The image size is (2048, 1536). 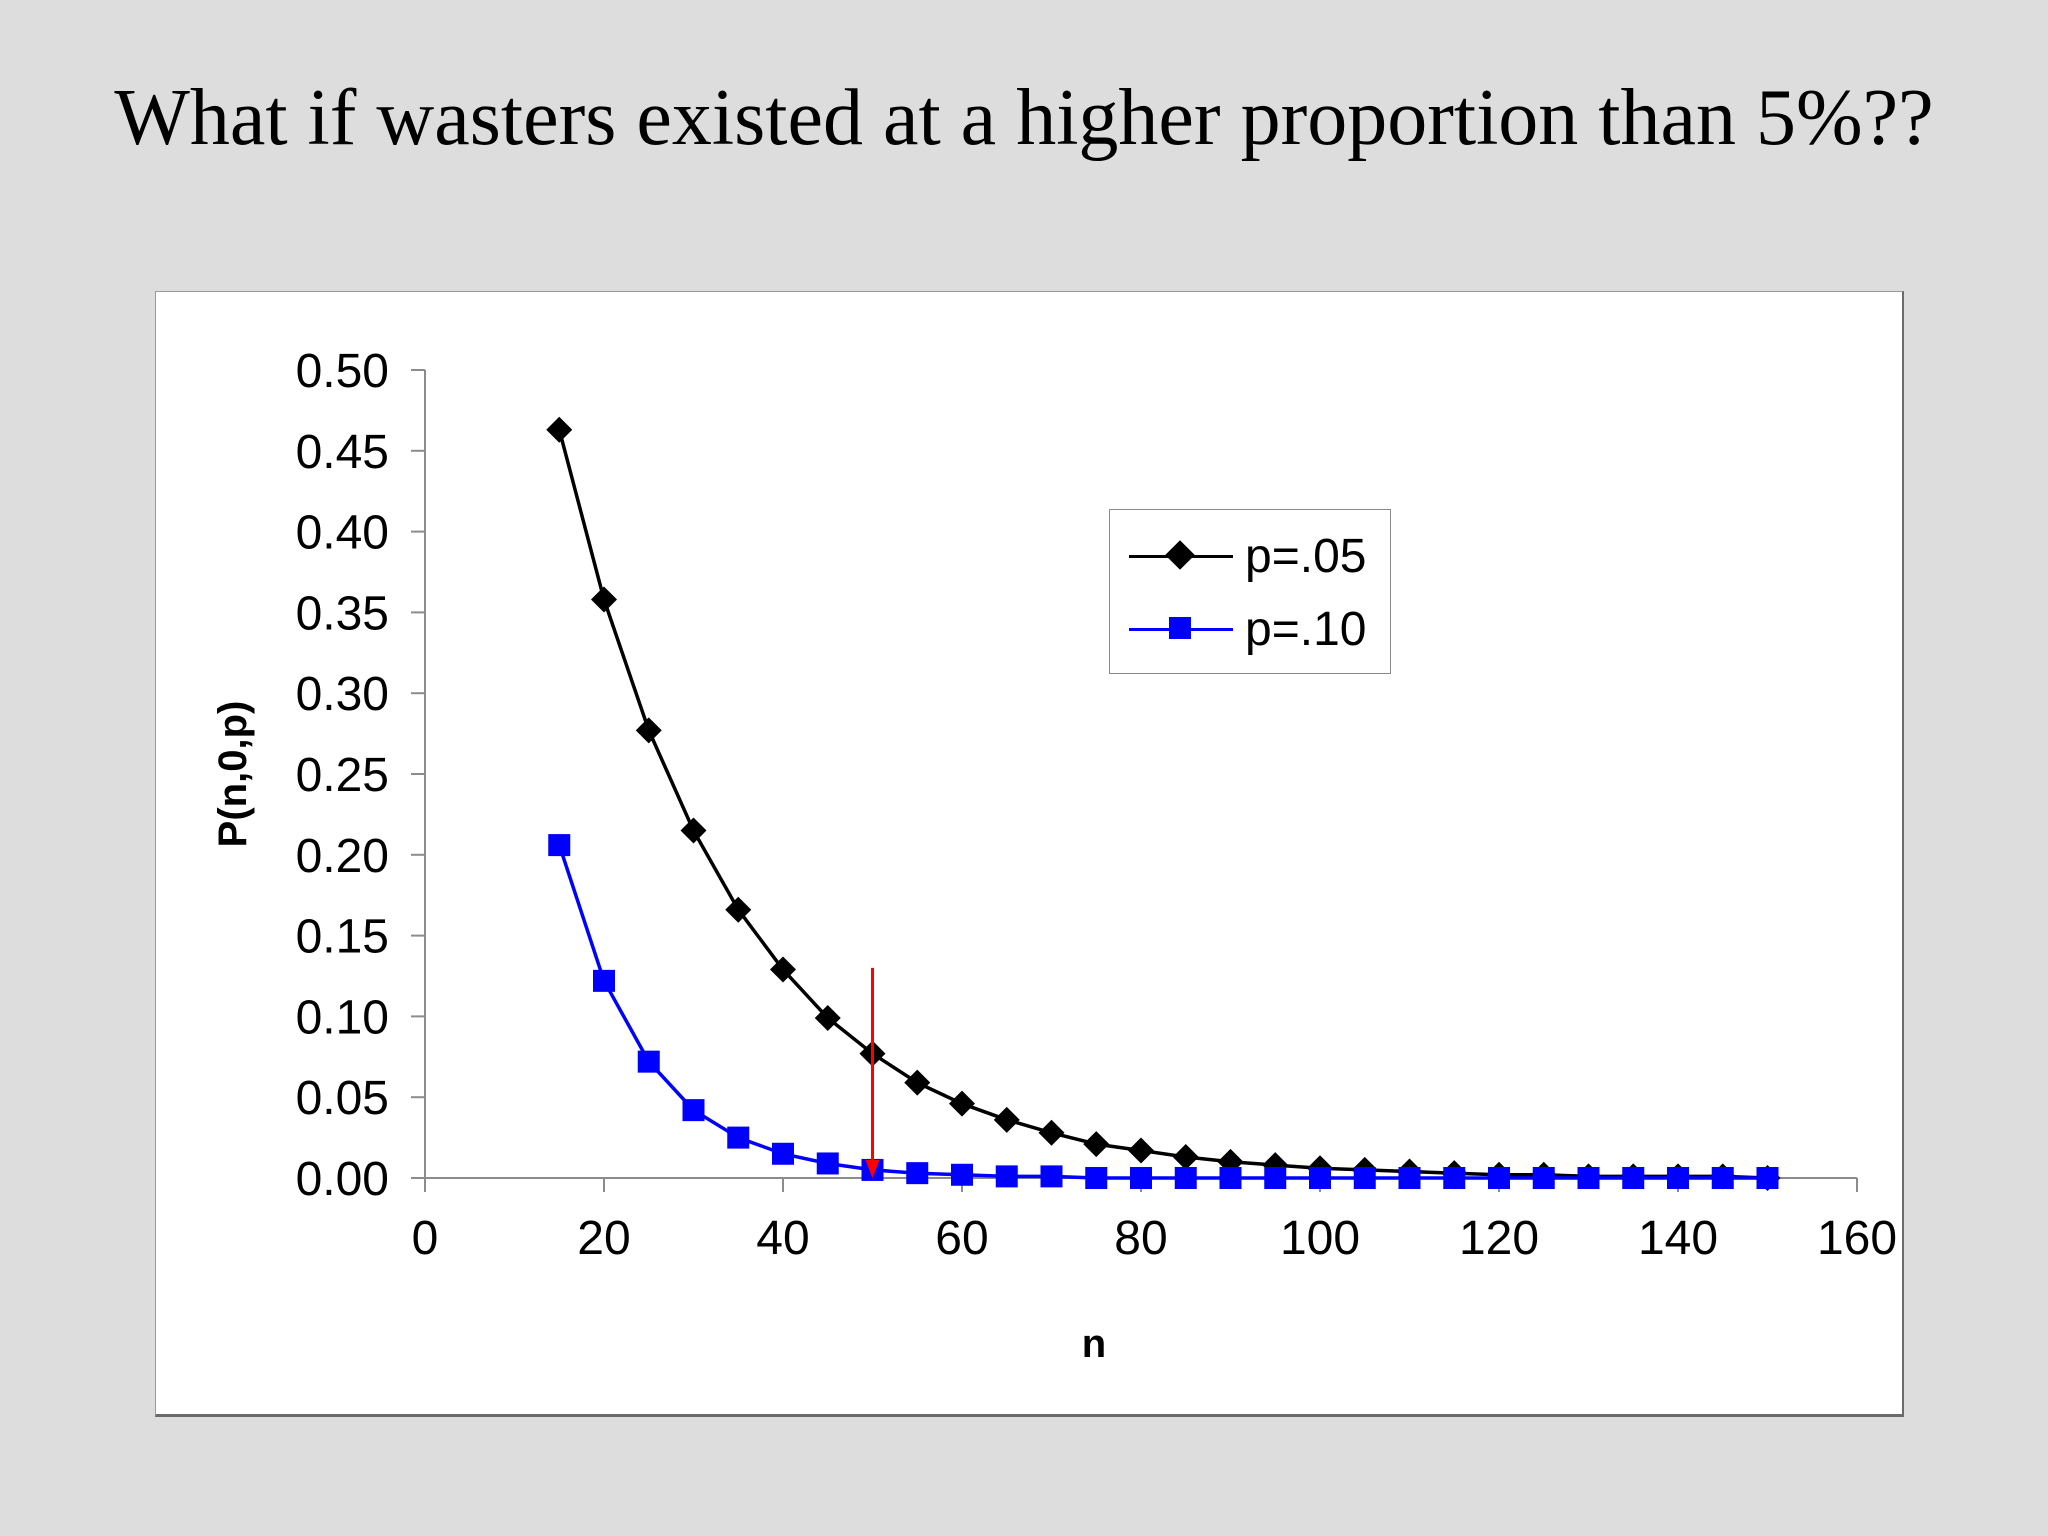 What do you see at coordinates (1306, 556) in the screenshot?
I see `legend-label: p=.05` at bounding box center [1306, 556].